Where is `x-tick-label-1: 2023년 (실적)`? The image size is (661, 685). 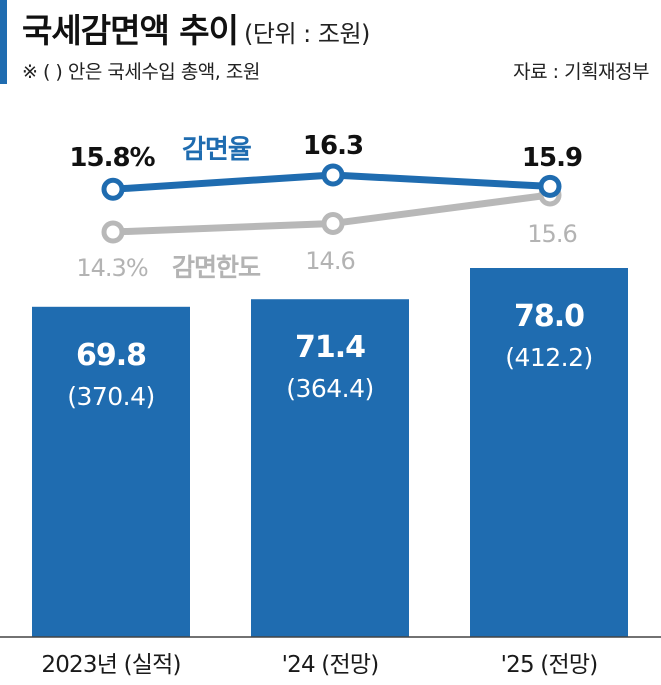 x-tick-label-1: 2023년 (실적) is located at coordinates (110, 665).